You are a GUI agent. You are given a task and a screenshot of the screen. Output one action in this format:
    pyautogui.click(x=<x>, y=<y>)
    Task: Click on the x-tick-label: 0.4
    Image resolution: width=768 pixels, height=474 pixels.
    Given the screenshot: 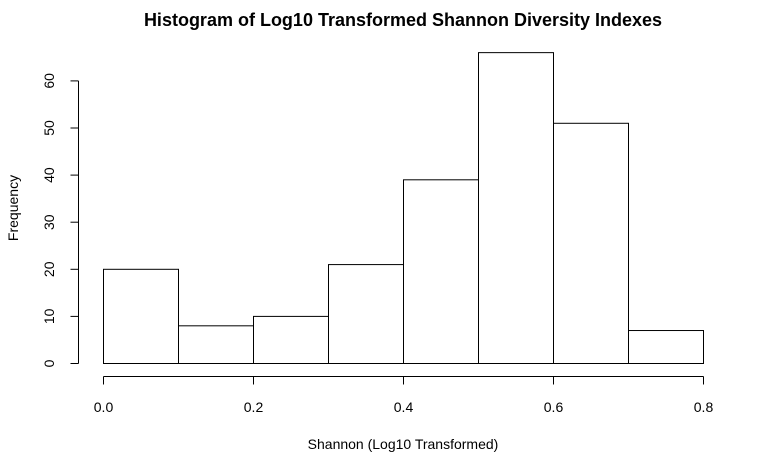 What is the action you would take?
    pyautogui.click(x=404, y=407)
    